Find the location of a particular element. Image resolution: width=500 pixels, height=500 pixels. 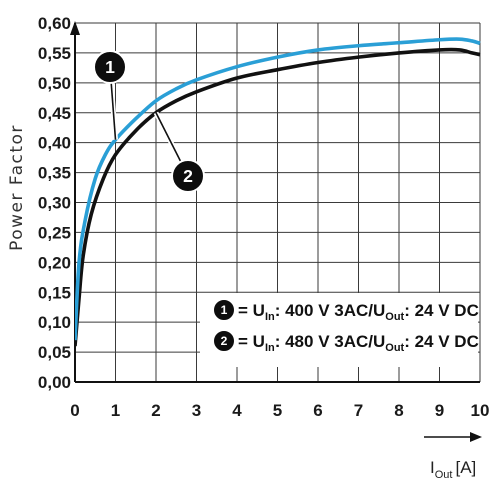

callout-badge-1-number: 1 is located at coordinates (110, 67).